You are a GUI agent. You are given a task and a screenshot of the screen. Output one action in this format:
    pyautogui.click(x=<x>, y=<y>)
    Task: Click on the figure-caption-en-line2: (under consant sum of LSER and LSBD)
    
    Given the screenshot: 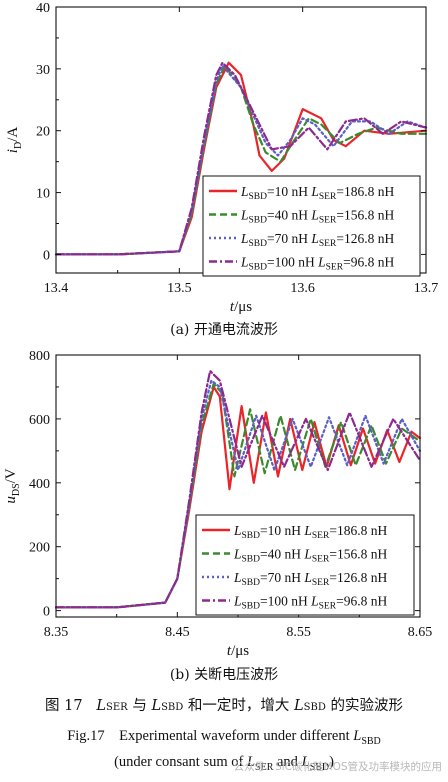 What is the action you would take?
    pyautogui.click(x=224, y=763)
    